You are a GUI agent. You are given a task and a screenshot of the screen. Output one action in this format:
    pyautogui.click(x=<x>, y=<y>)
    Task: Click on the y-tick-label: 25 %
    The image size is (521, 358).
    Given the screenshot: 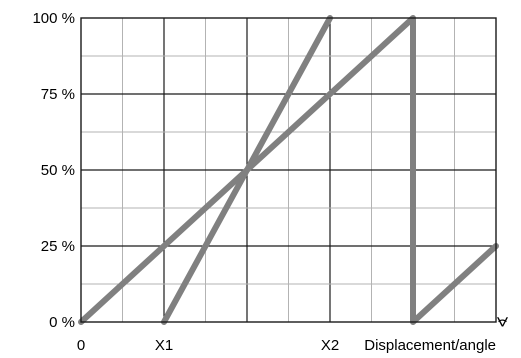 What is the action you would take?
    pyautogui.click(x=58, y=246)
    